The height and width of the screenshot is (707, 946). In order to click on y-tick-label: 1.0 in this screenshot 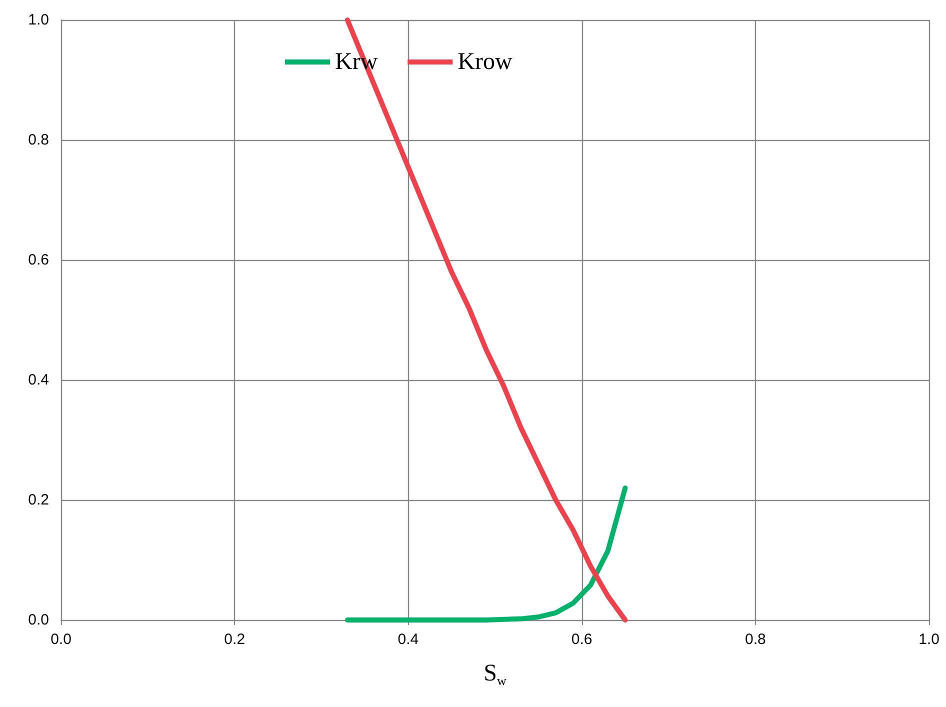, I will do `click(38, 20)`.